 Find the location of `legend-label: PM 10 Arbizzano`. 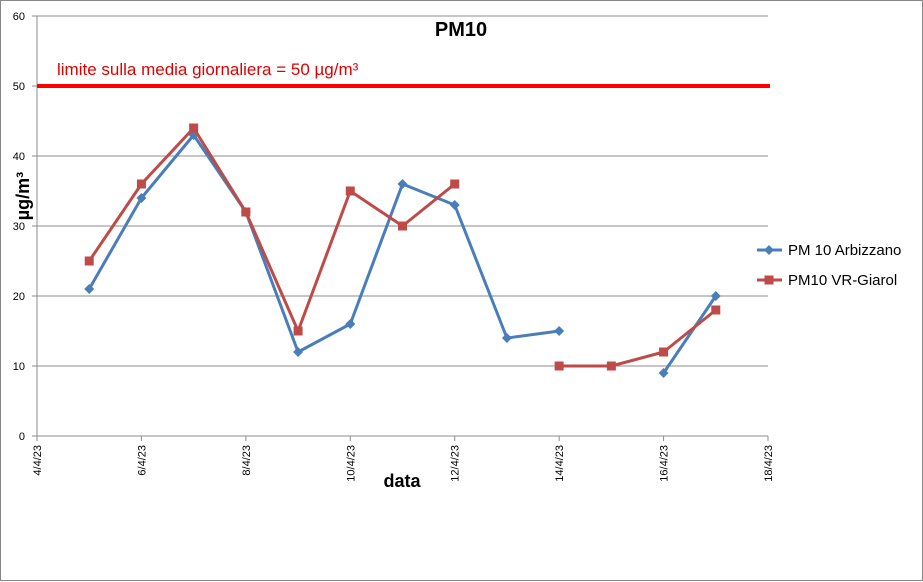

legend-label: PM 10 Arbizzano is located at coordinates (844, 250).